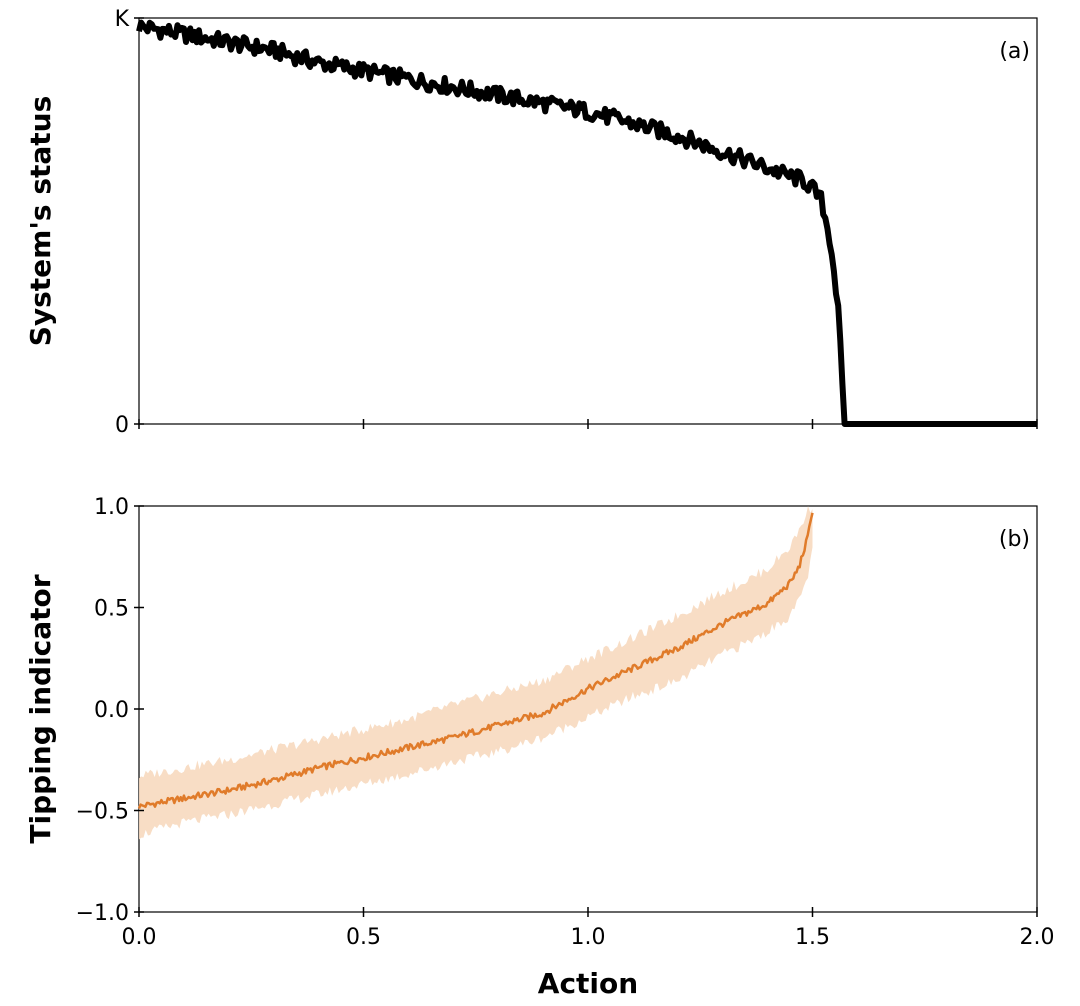 This screenshot has width=1080, height=1006. What do you see at coordinates (122, 425) in the screenshot?
I see `panel-a-y-tick-label: 0` at bounding box center [122, 425].